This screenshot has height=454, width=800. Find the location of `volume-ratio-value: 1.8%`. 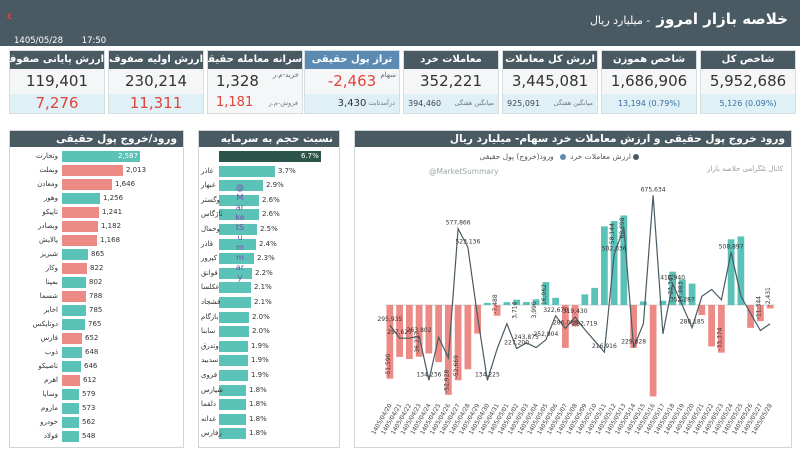

volume-ratio-value: 1.8% is located at coordinates (258, 389).